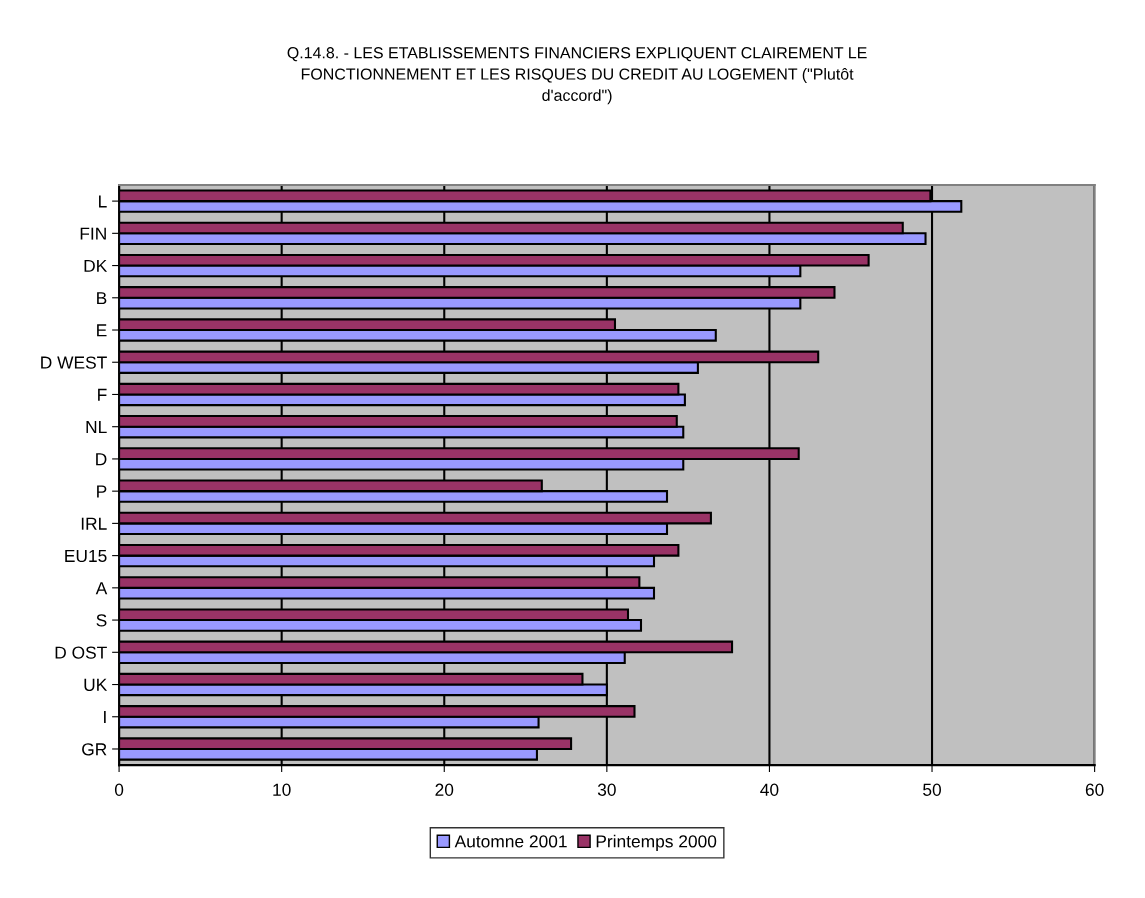 This screenshot has width=1145, height=898. I want to click on y-tick-label: D, so click(101, 459).